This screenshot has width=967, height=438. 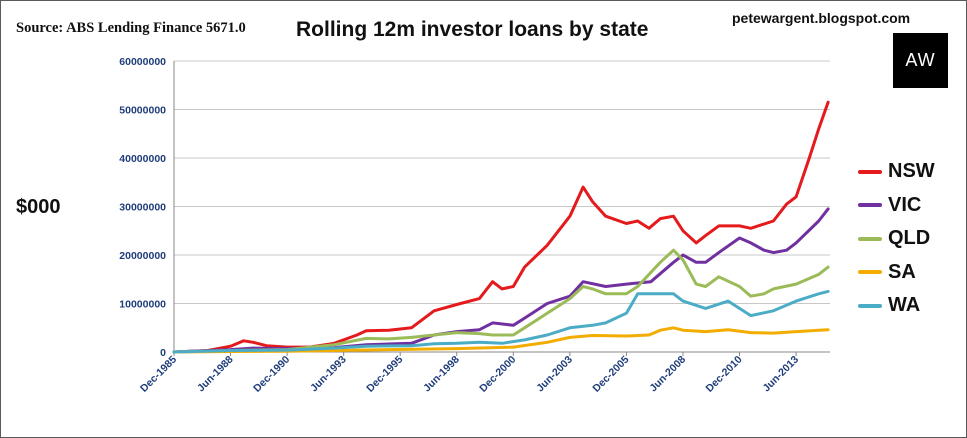 What do you see at coordinates (215, 374) in the screenshot?
I see `x-tick-label: Jun-1988` at bounding box center [215, 374].